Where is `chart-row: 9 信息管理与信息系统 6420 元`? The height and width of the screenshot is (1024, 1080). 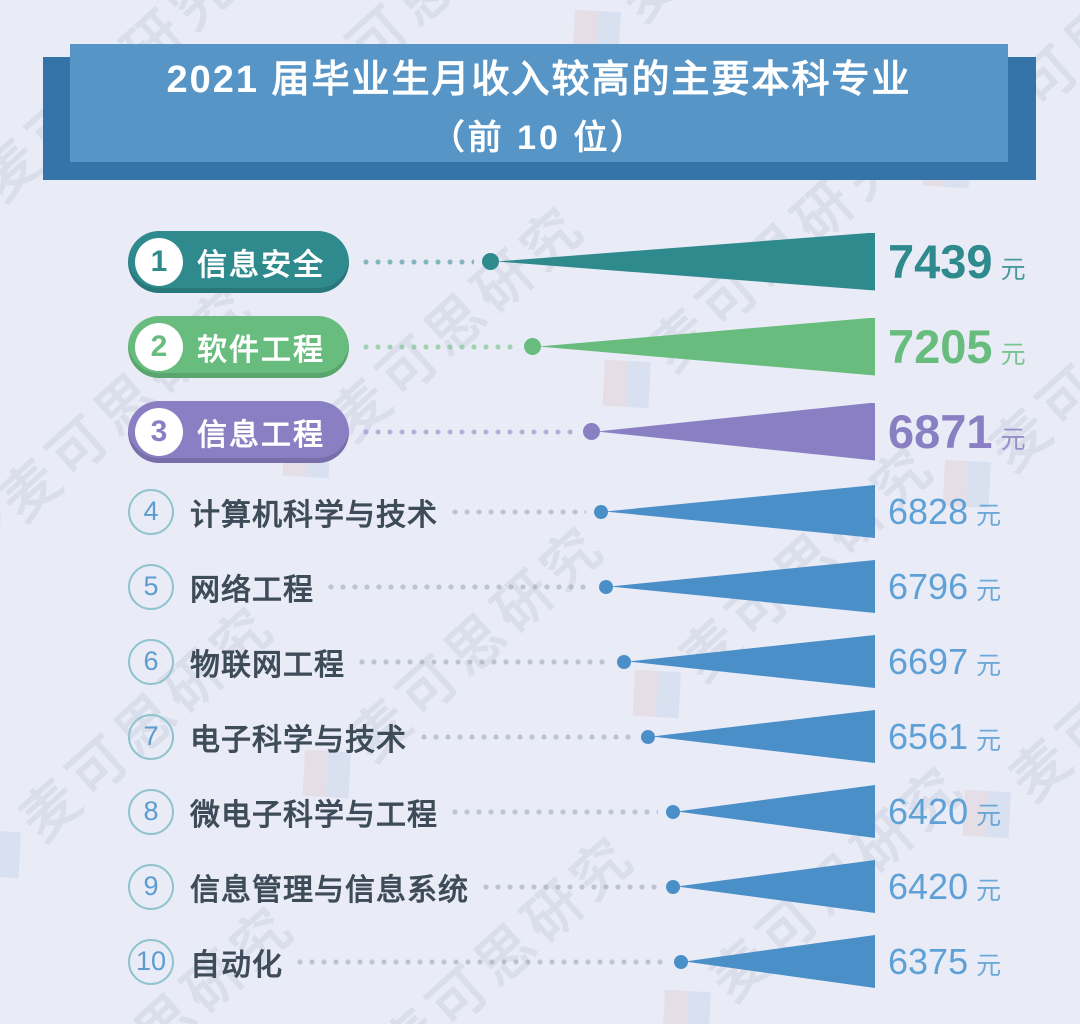
chart-row: 9 信息管理与信息系统 6420 元 is located at coordinates (604, 886).